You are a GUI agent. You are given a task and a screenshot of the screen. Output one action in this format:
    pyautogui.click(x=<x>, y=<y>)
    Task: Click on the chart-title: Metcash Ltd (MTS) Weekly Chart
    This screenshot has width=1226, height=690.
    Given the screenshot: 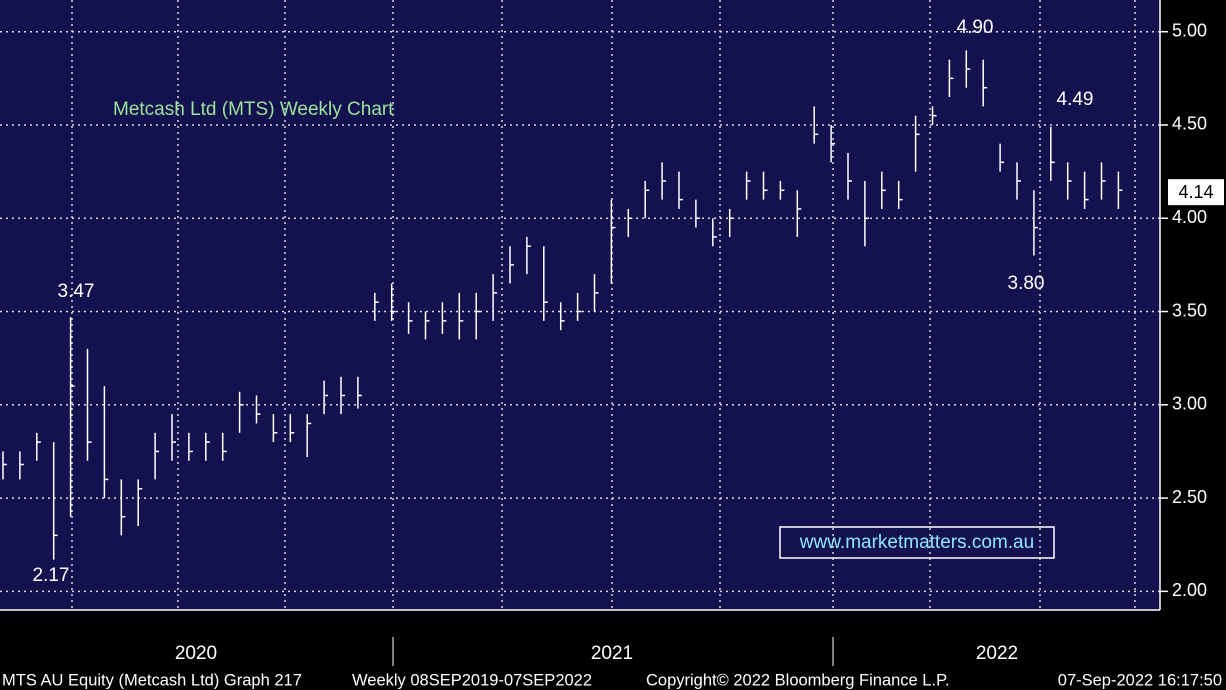 What is the action you would take?
    pyautogui.click(x=253, y=109)
    